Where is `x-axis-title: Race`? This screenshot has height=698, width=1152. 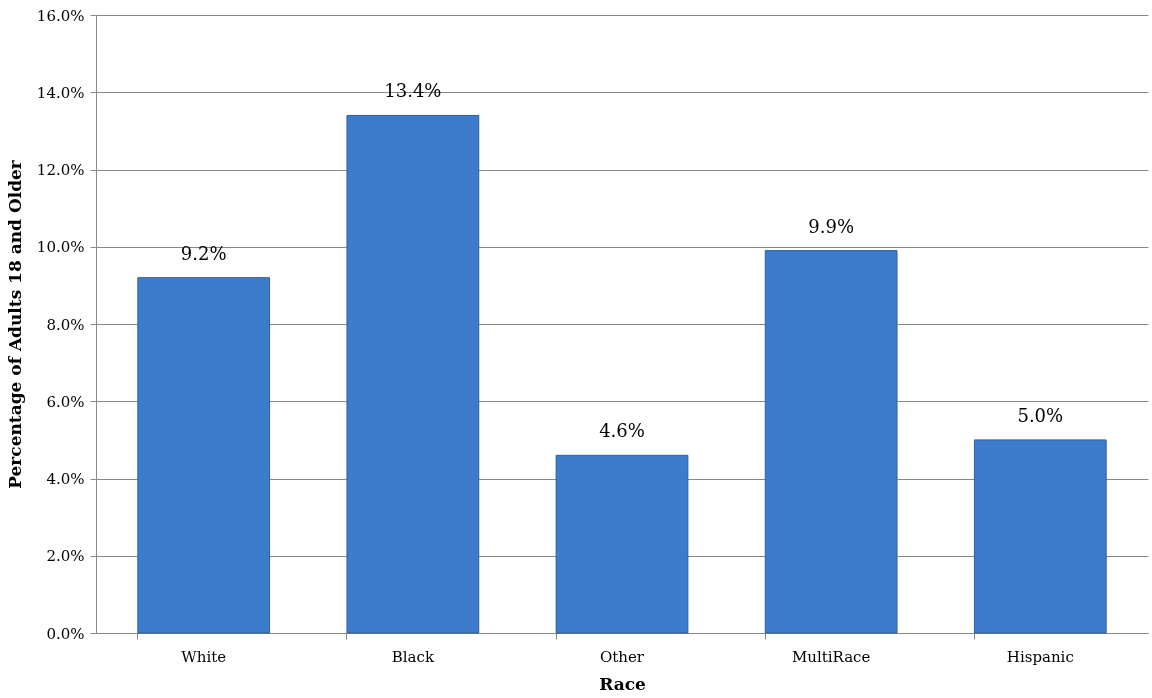 x-axis-title: Race is located at coordinates (623, 683).